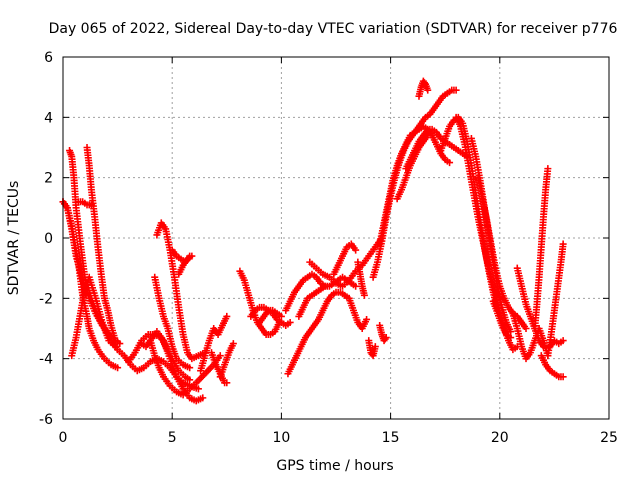 The width and height of the screenshot is (640, 480). What do you see at coordinates (281, 438) in the screenshot?
I see `x-tick-label: 10` at bounding box center [281, 438].